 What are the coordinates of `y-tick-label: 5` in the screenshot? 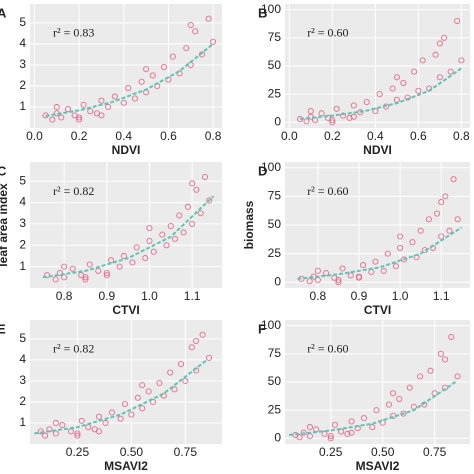 It's located at (22, 180).